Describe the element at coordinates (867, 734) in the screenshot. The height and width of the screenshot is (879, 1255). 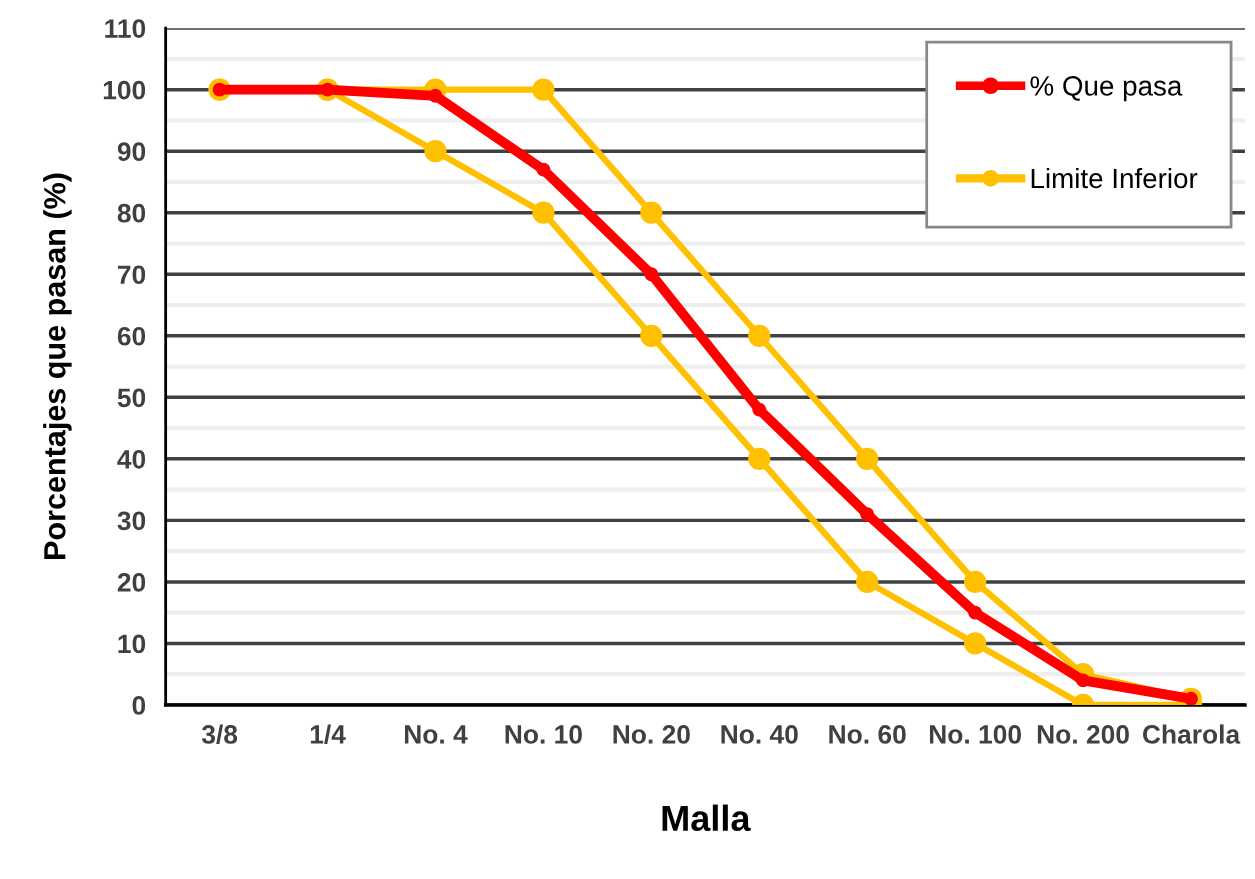
I see `x-tick-label: No. 60` at that location.